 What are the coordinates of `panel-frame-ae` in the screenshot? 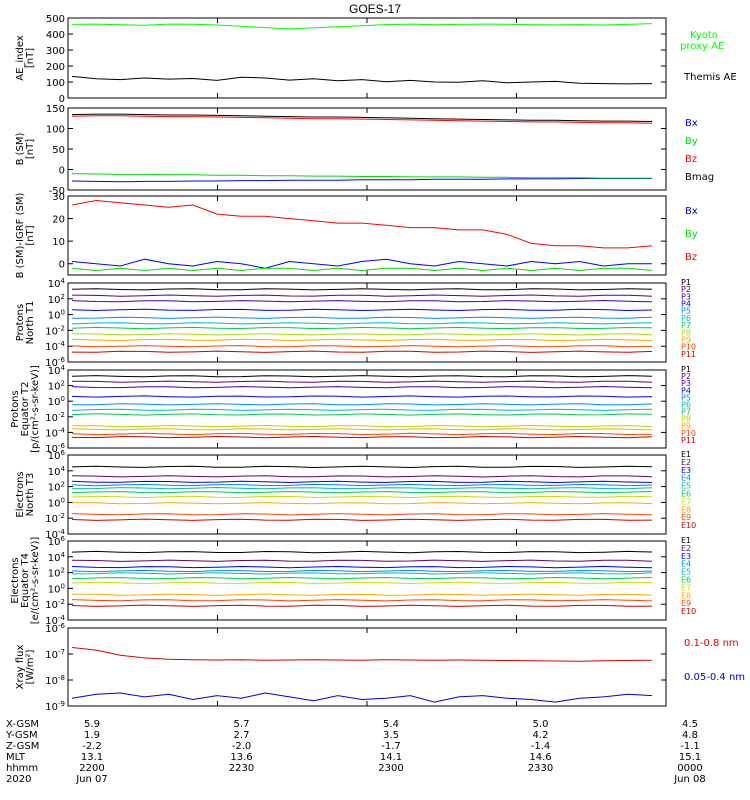 It's located at (367, 58).